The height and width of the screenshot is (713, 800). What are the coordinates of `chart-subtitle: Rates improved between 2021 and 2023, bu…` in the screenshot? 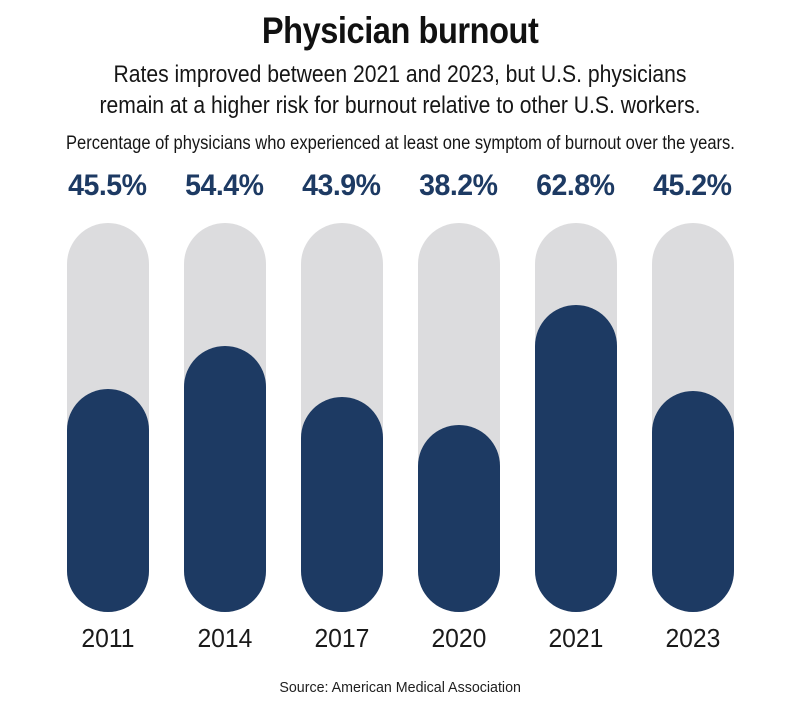 It's located at (400, 90).